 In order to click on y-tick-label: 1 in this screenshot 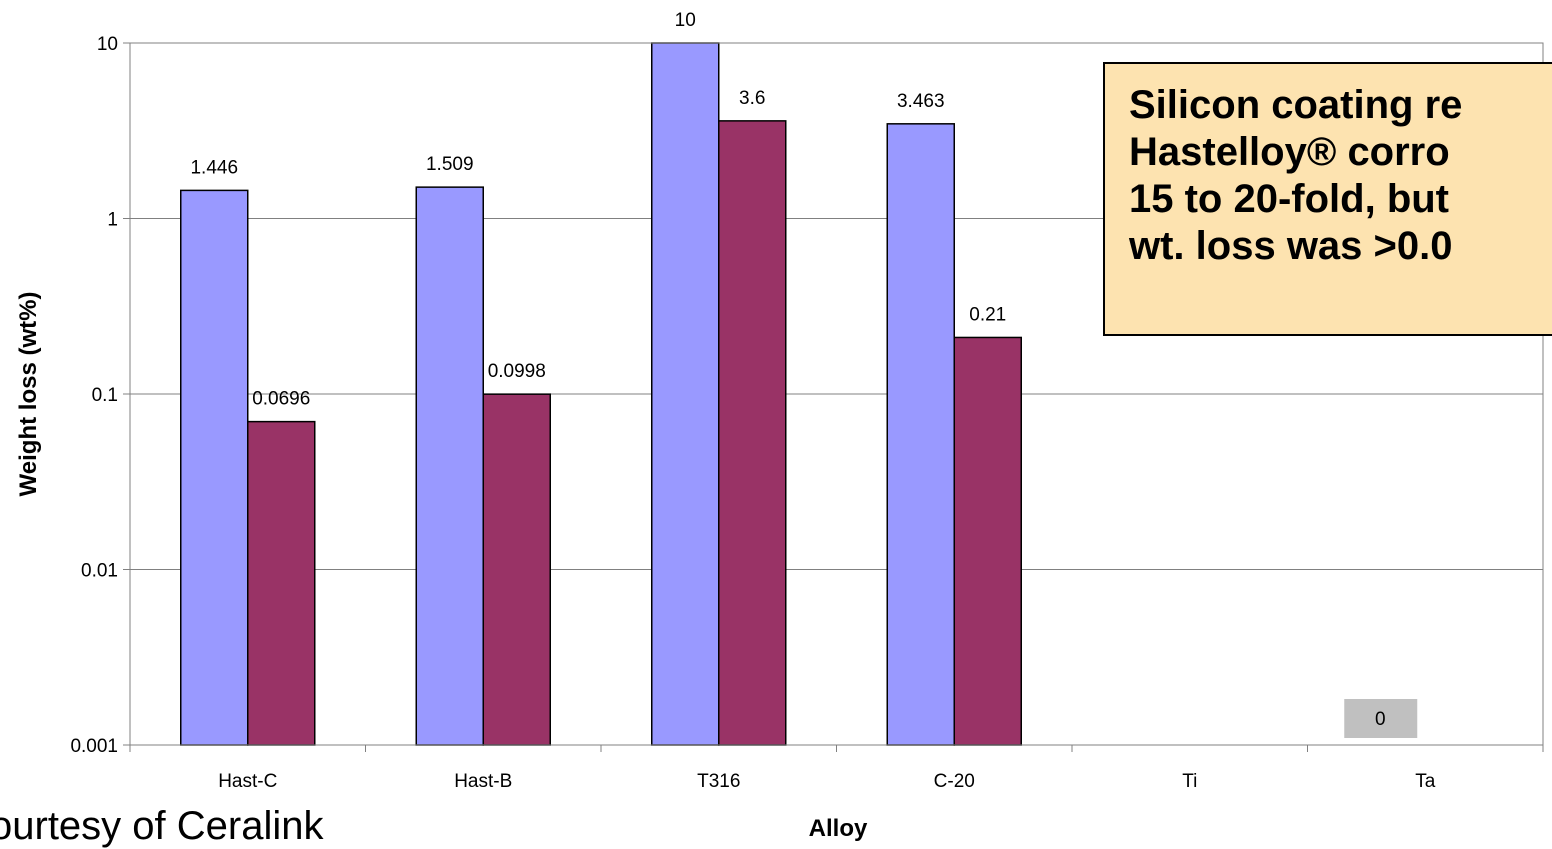, I will do `click(112, 220)`.